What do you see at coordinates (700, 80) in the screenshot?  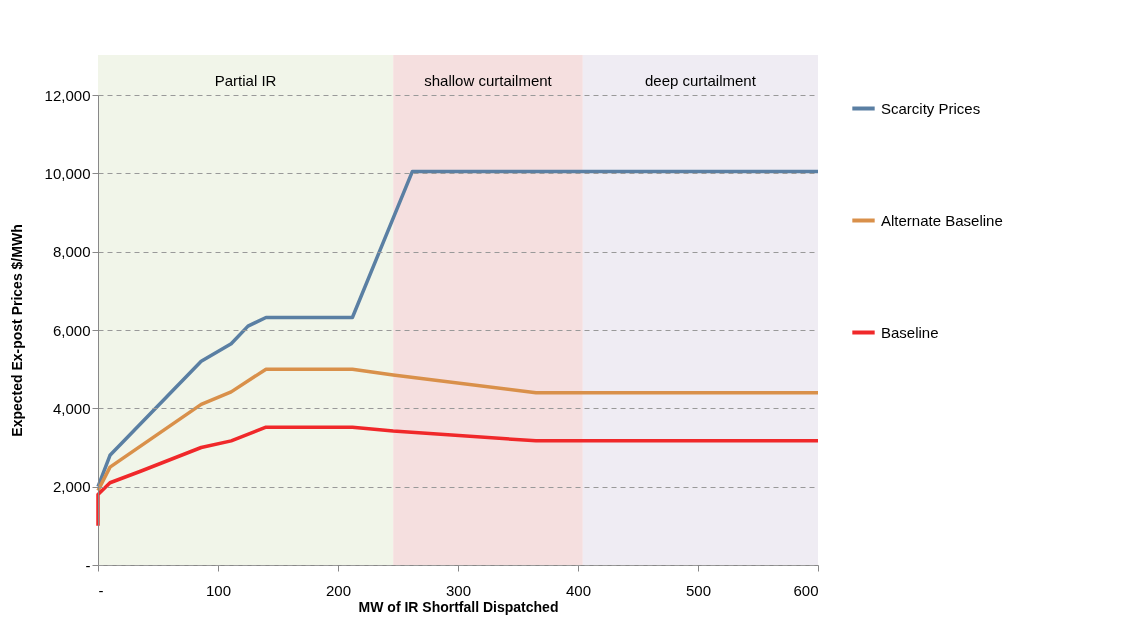 I see `band-label: deep curtailment` at bounding box center [700, 80].